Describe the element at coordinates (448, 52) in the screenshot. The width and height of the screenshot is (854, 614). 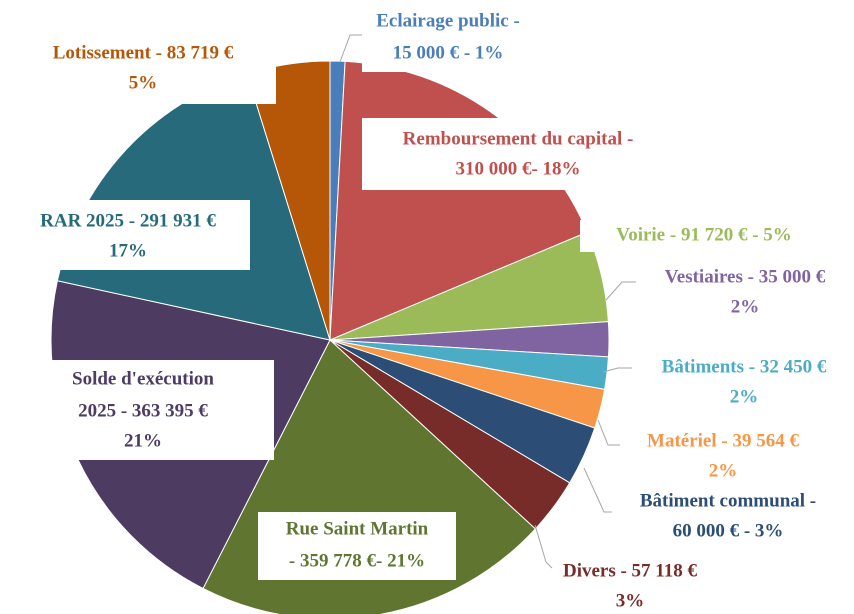
I see `data-label: 15 000 € - 1%` at that location.